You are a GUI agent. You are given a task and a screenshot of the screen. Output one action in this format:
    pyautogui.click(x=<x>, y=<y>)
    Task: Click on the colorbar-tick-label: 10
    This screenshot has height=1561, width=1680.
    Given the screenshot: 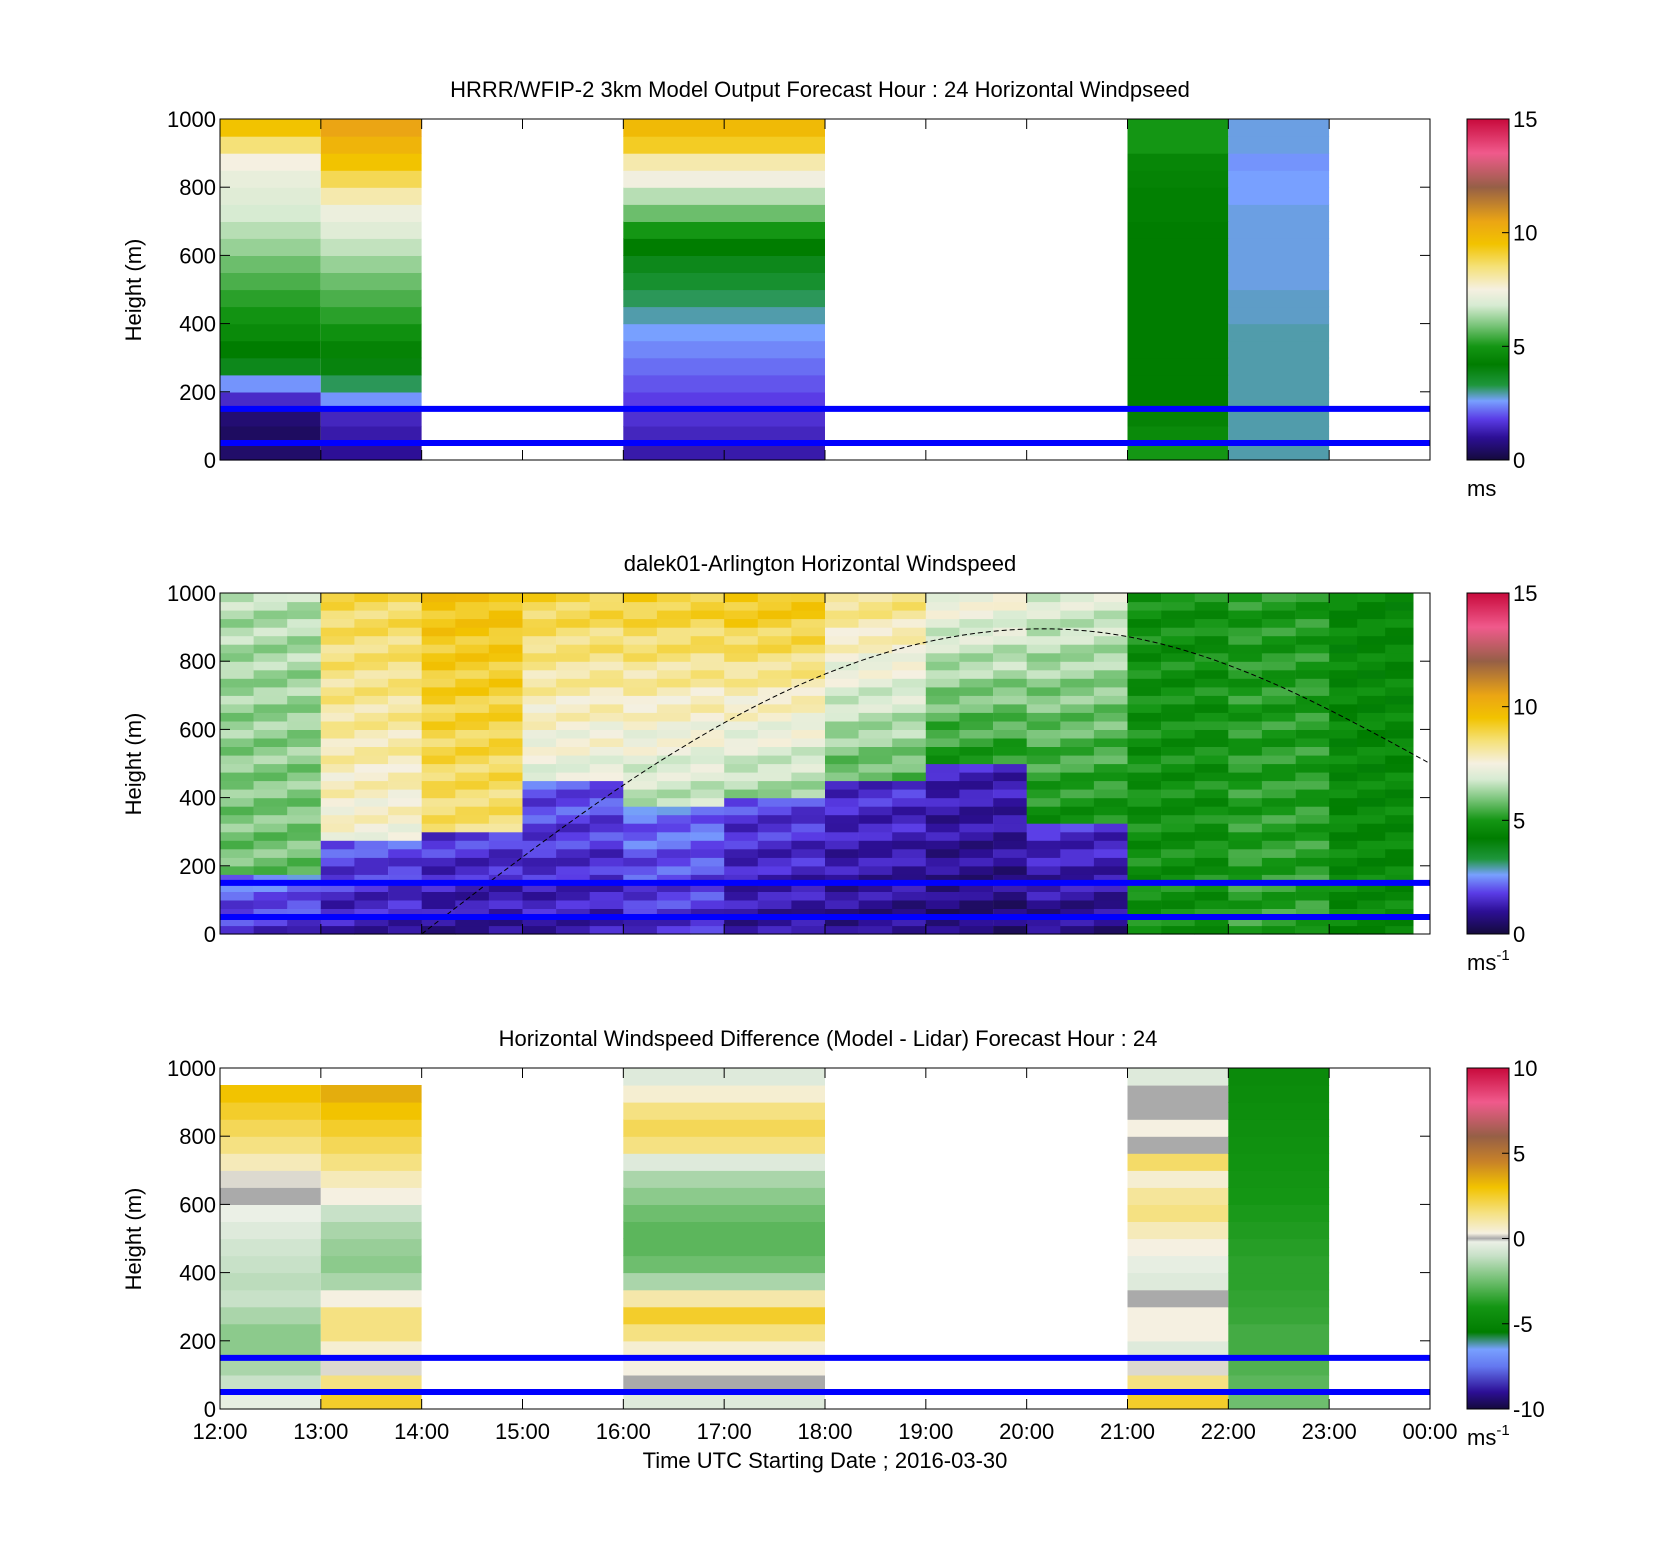 What is the action you would take?
    pyautogui.click(x=1525, y=707)
    